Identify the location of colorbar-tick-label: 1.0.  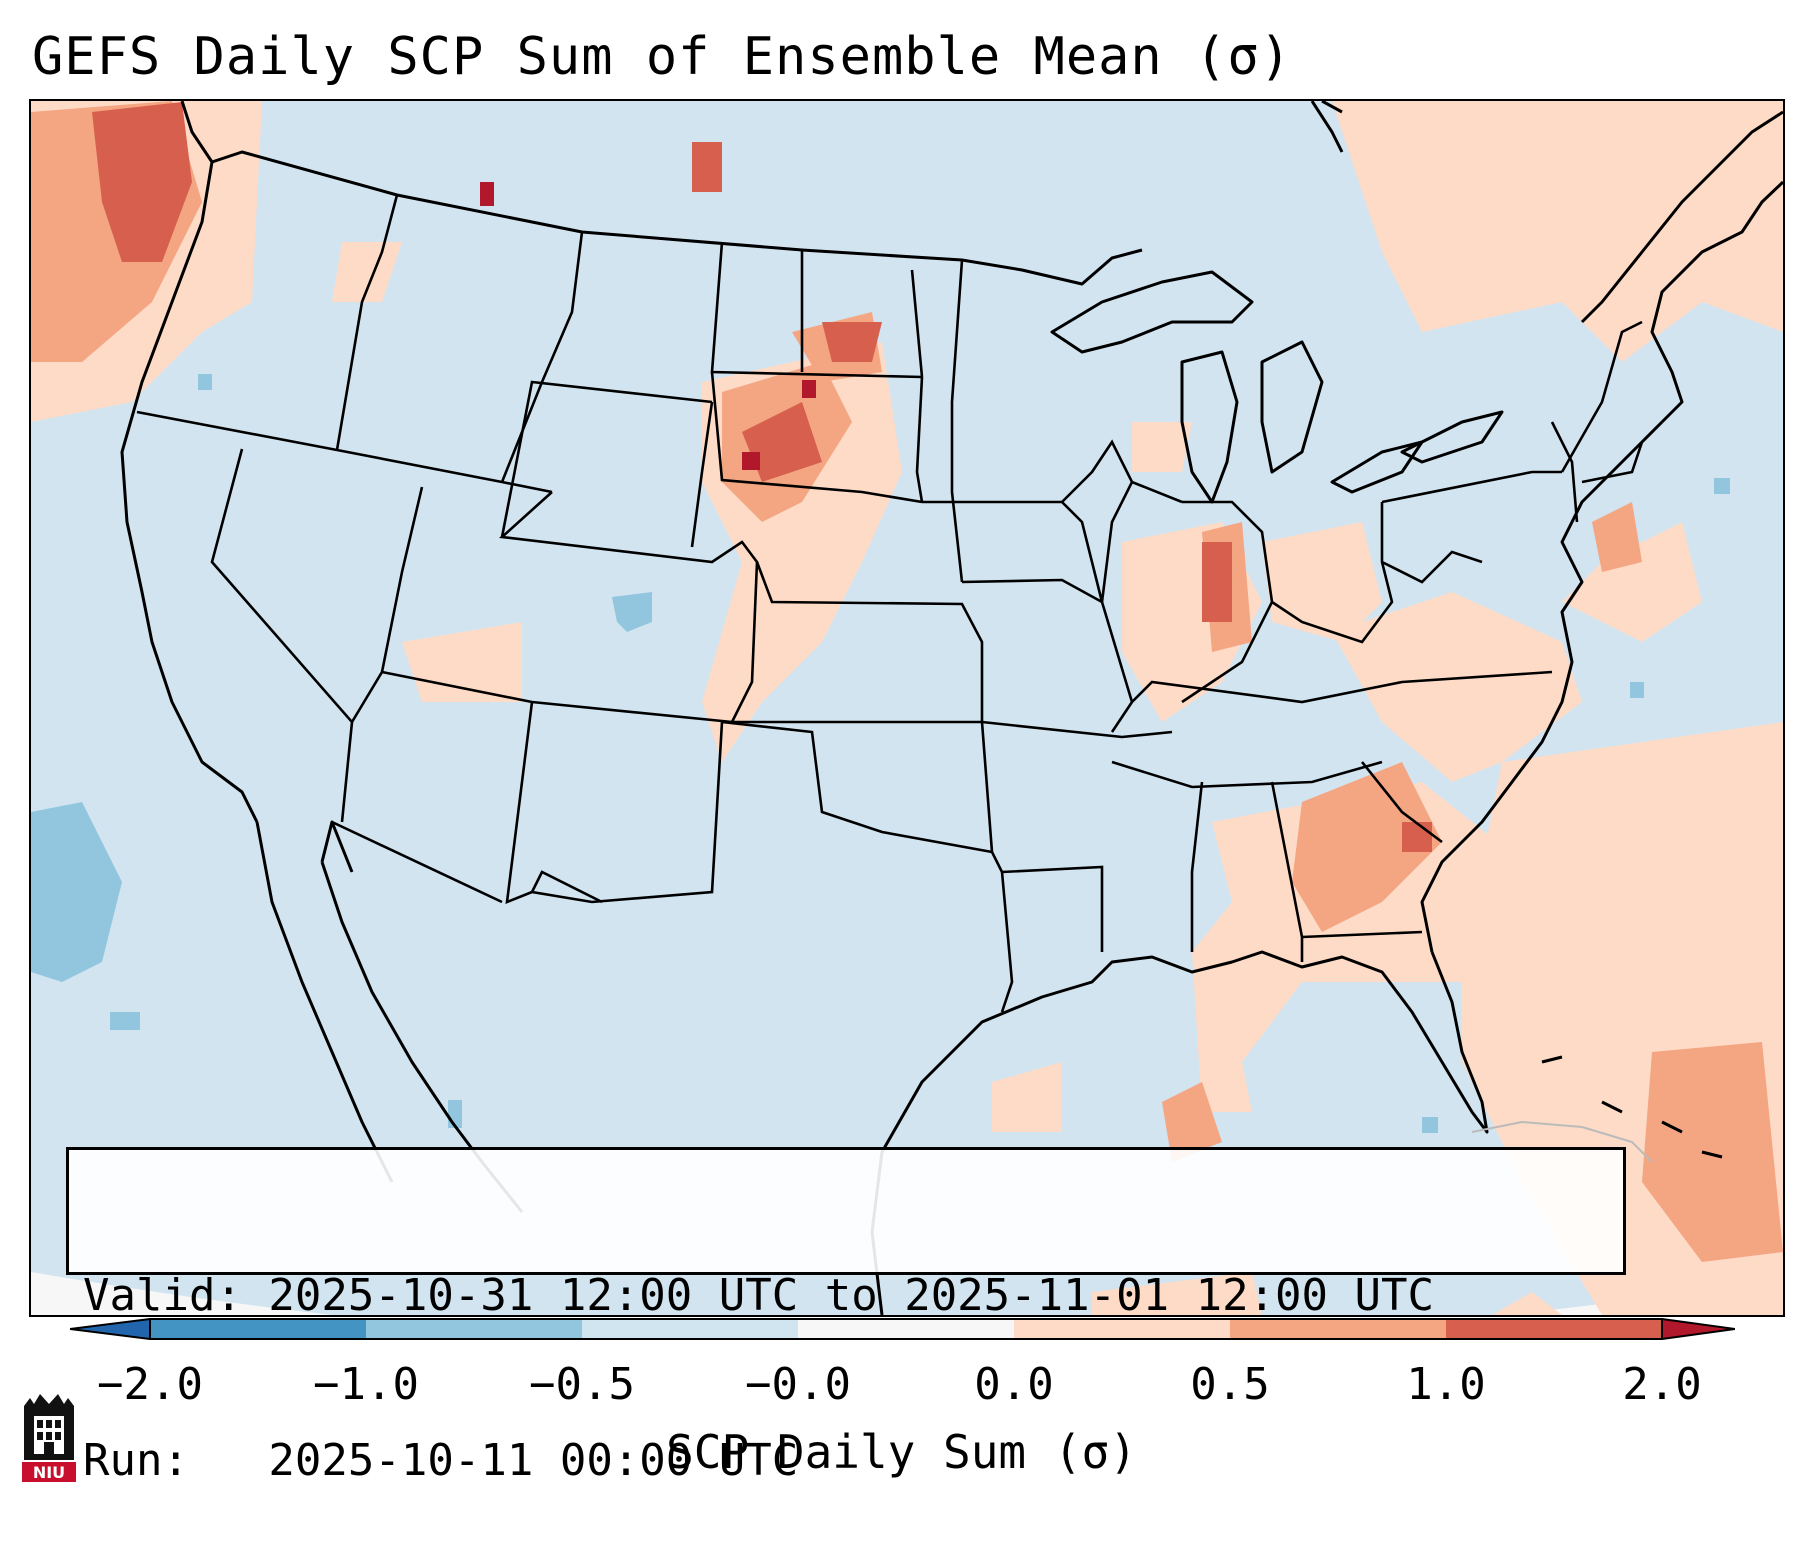
(1446, 1384).